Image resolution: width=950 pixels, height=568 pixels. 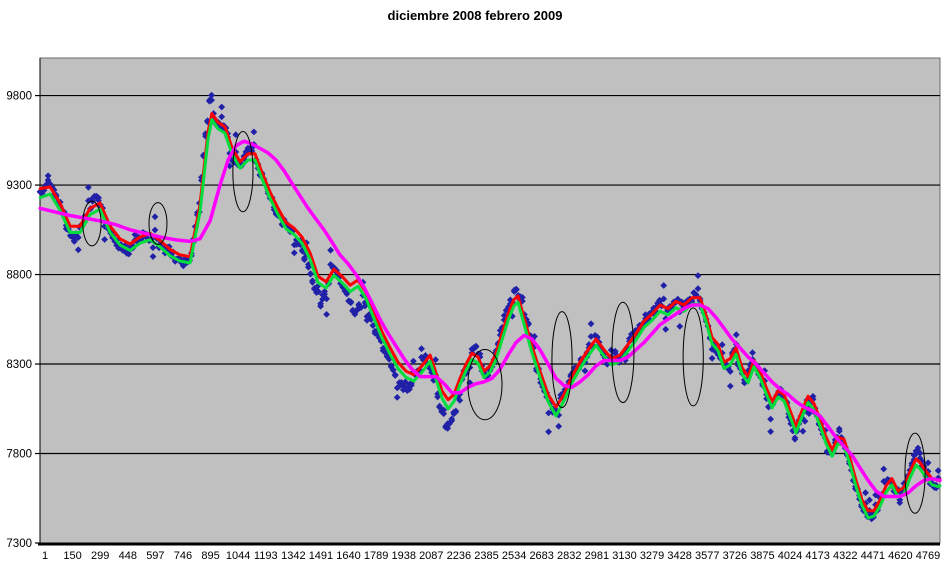 What do you see at coordinates (707, 556) in the screenshot?
I see `x-axis-label: 3577` at bounding box center [707, 556].